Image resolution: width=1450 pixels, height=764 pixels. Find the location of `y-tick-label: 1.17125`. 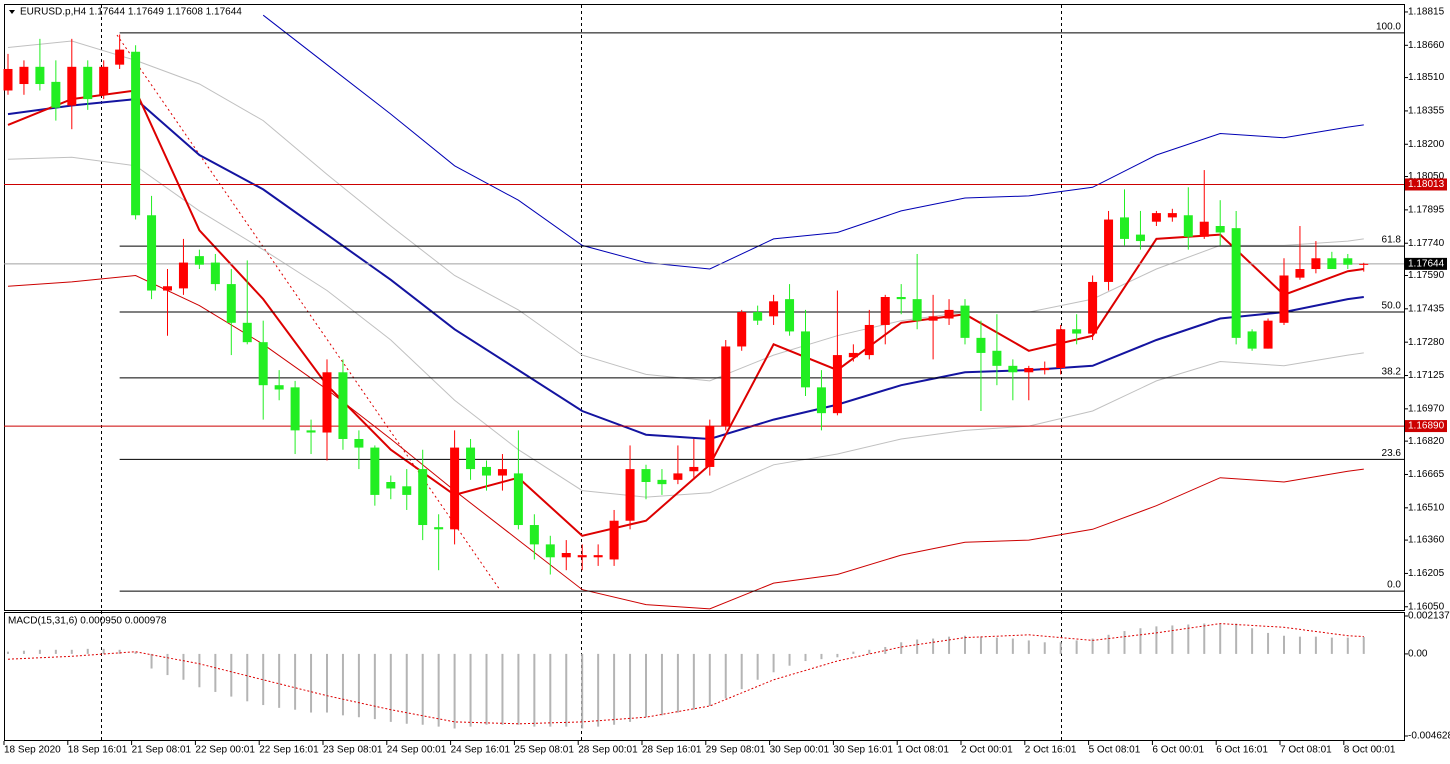

y-tick-label: 1.17125 is located at coordinates (1426, 375).